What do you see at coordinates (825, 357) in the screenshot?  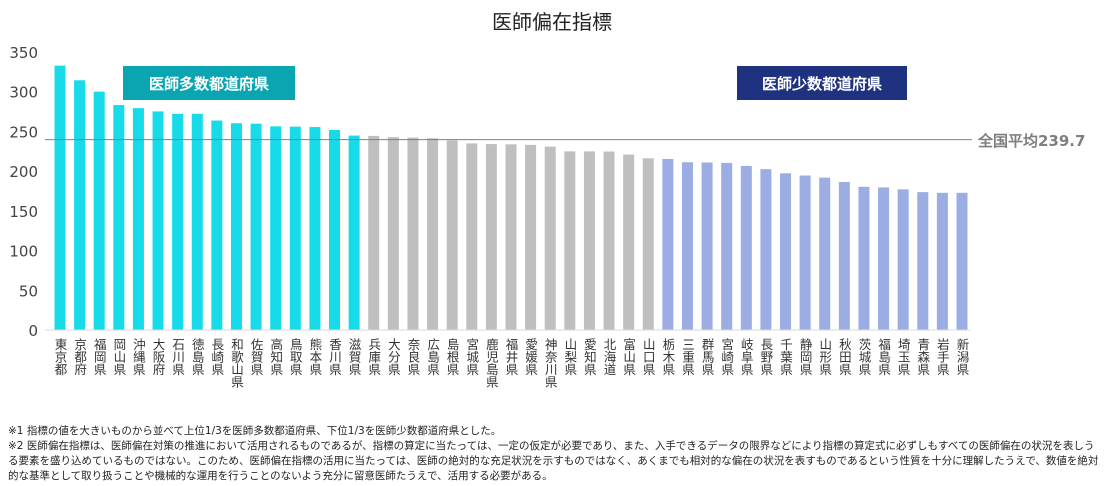 I see `x-tick-label: 山形県` at bounding box center [825, 357].